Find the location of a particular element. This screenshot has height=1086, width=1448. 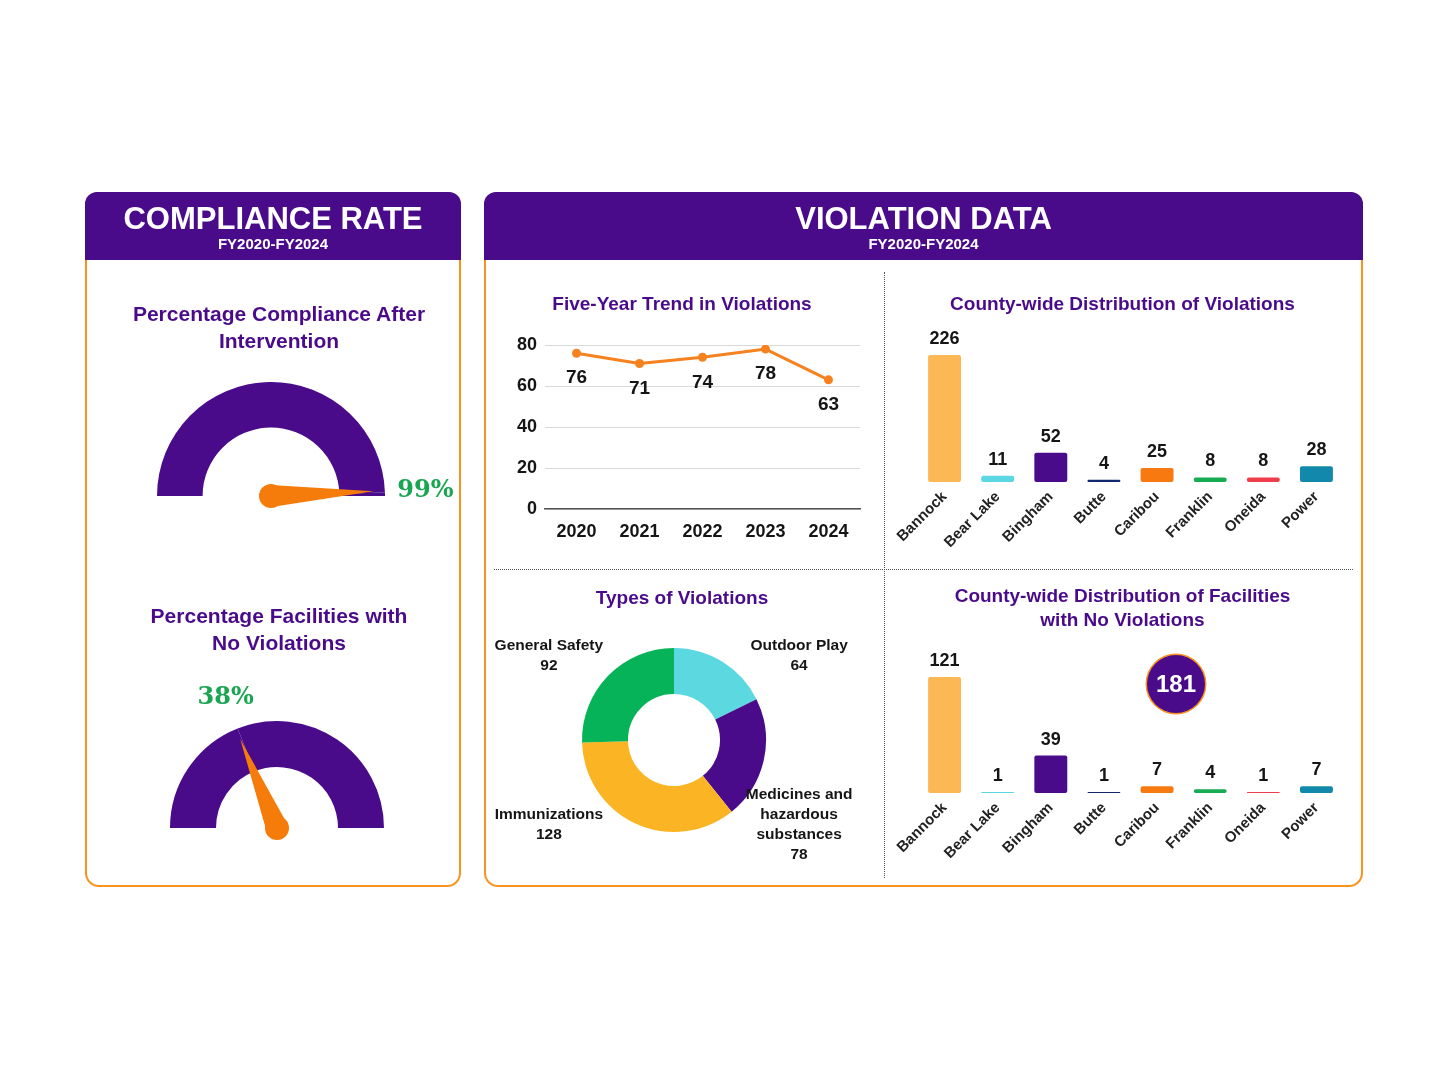

chart-title: County-wide Distribution of Violations is located at coordinates (1122, 304).